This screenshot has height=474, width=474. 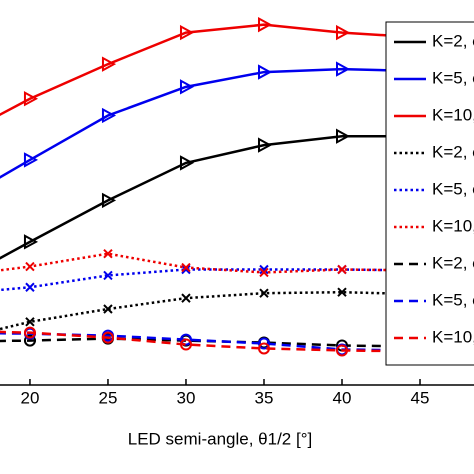 I want to click on x-tick-label: 30, so click(x=186, y=397).